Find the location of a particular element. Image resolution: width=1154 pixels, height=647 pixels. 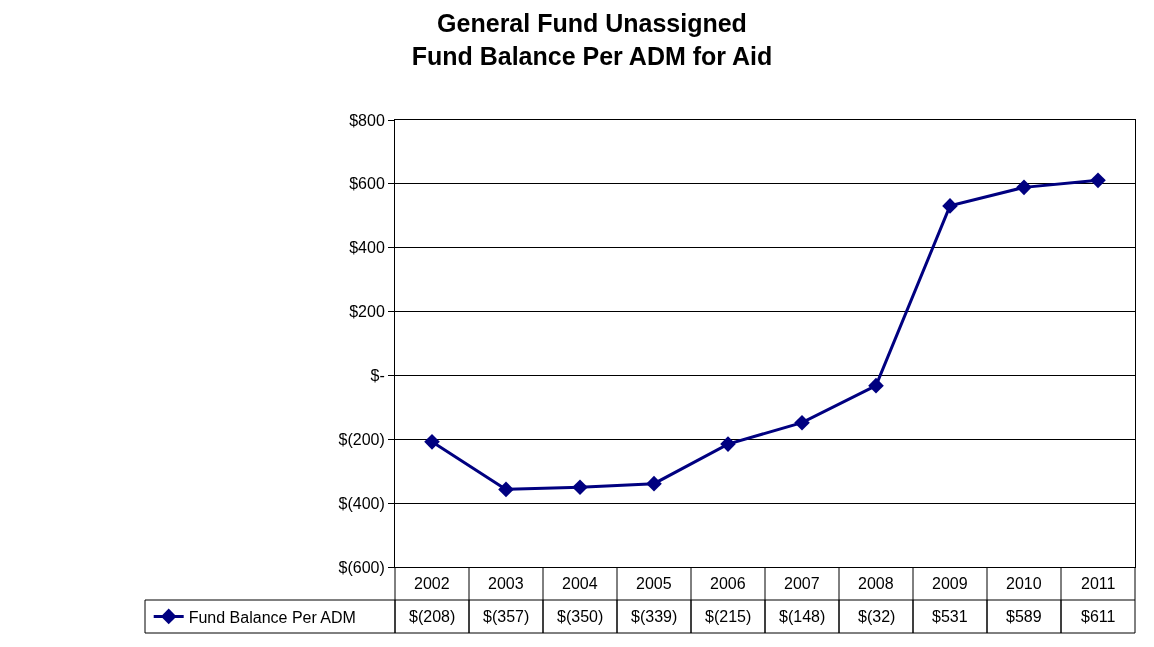

data-label: $(215) is located at coordinates (728, 616).